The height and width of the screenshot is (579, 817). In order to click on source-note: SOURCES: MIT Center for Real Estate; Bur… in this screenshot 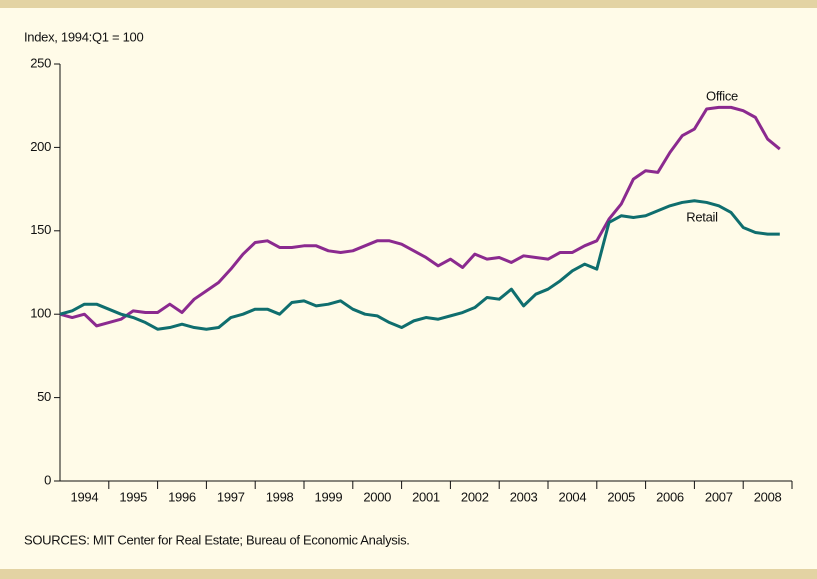, I will do `click(217, 539)`.